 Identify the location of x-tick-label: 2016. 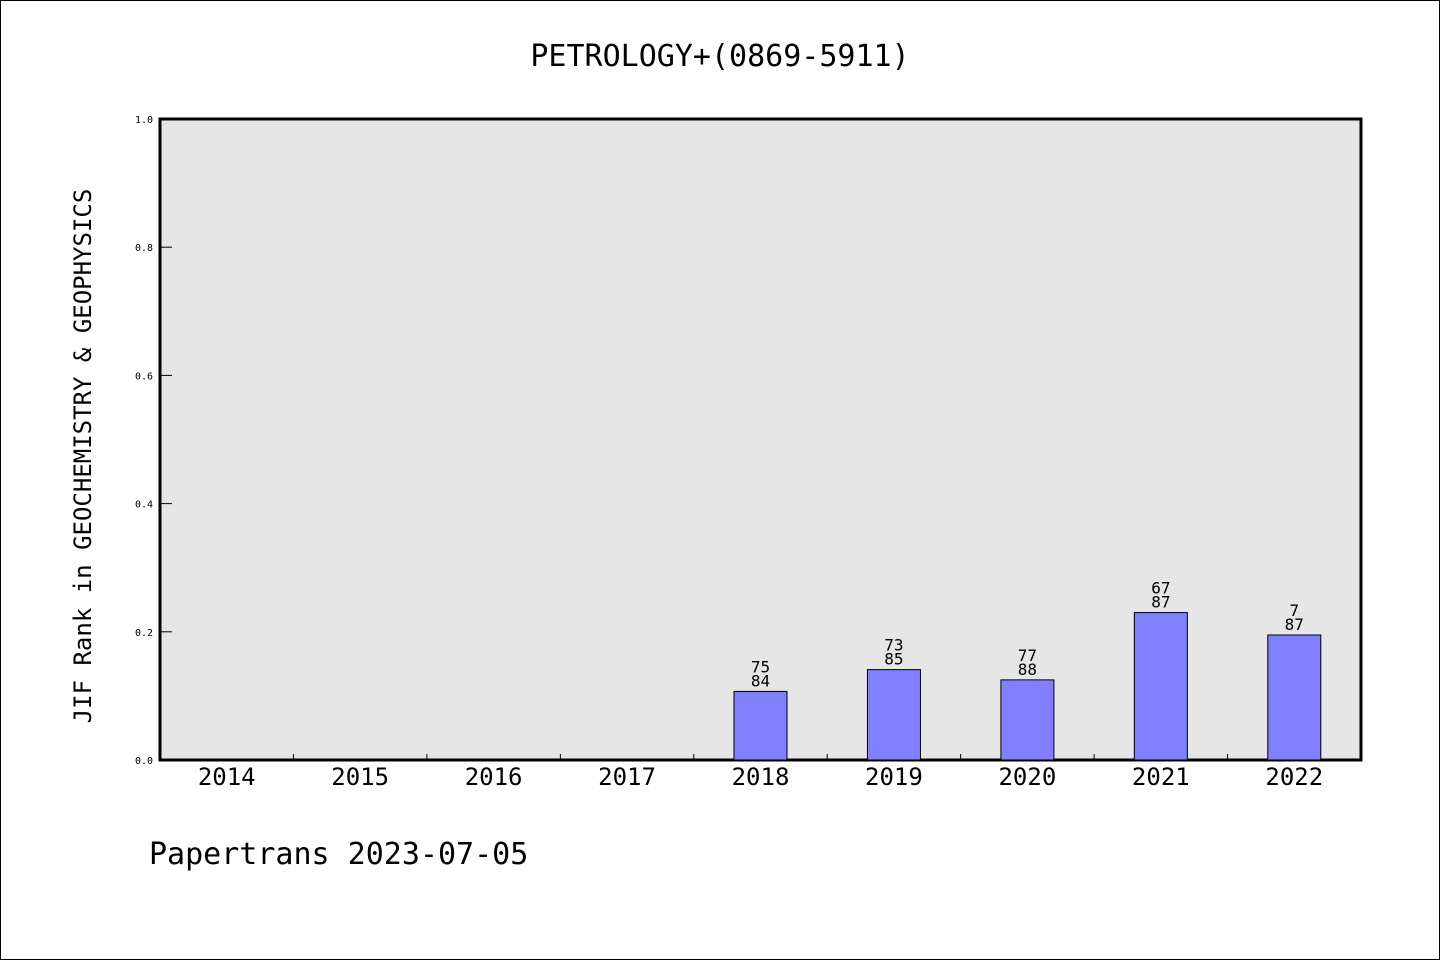
(494, 777).